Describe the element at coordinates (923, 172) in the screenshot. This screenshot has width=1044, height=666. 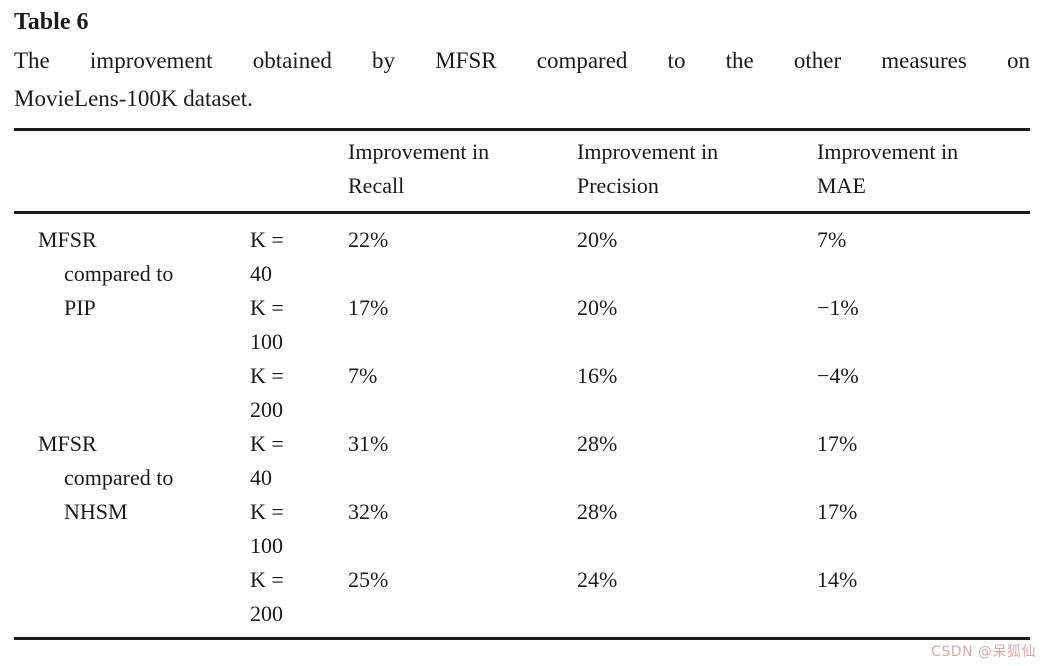
I see `column-header-mae: Improvement in MAE` at that location.